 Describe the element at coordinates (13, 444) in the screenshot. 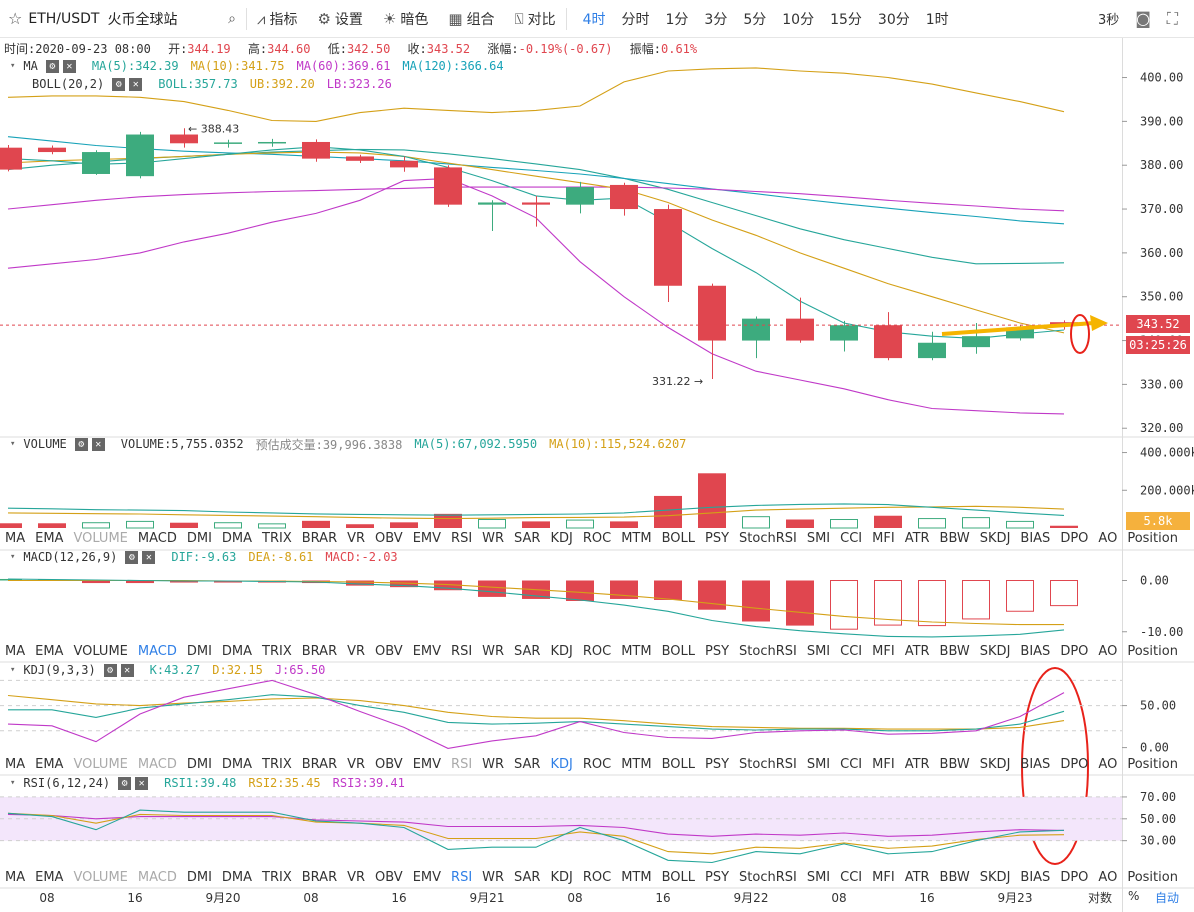

I see `collapse-icon: ▾` at that location.